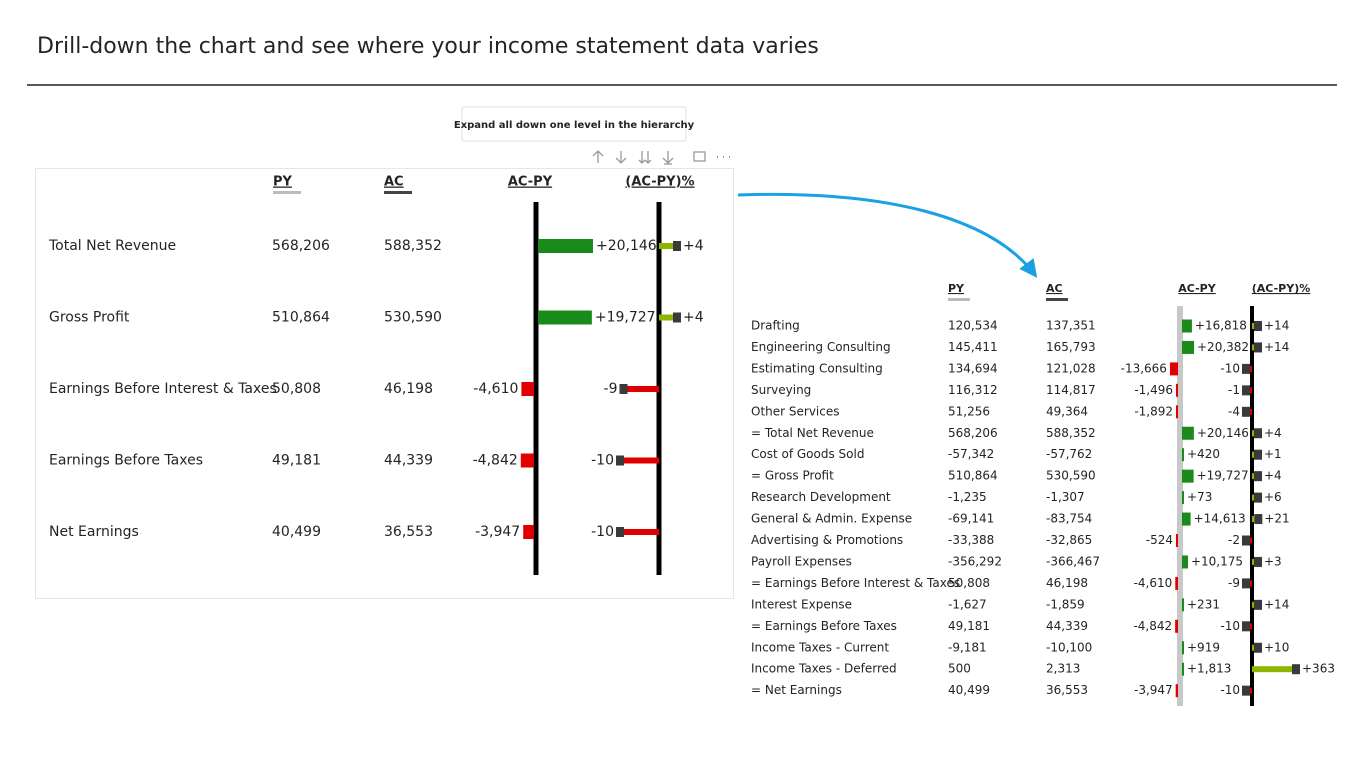 This screenshot has width=1366, height=768. What do you see at coordinates (1234, 540) in the screenshot?
I see `pct-label: -2` at bounding box center [1234, 540].